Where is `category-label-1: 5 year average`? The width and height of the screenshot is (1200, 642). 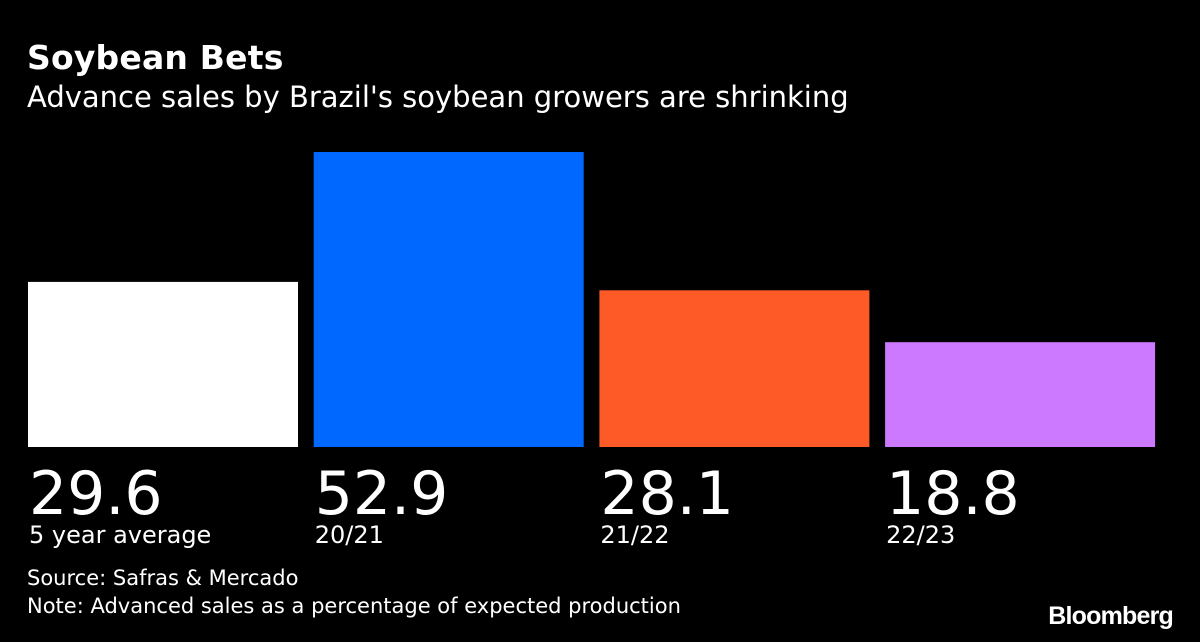 category-label-1: 5 year average is located at coordinates (120, 535).